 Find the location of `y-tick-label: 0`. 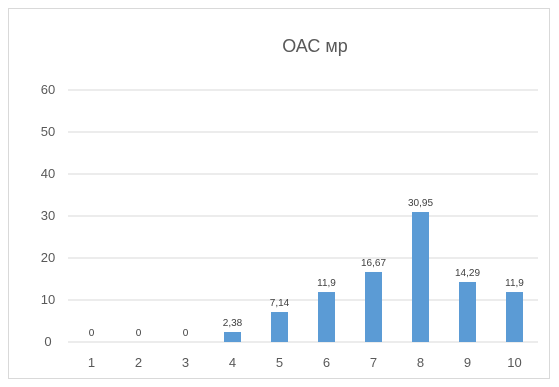

y-tick-label: 0 is located at coordinates (47, 341).